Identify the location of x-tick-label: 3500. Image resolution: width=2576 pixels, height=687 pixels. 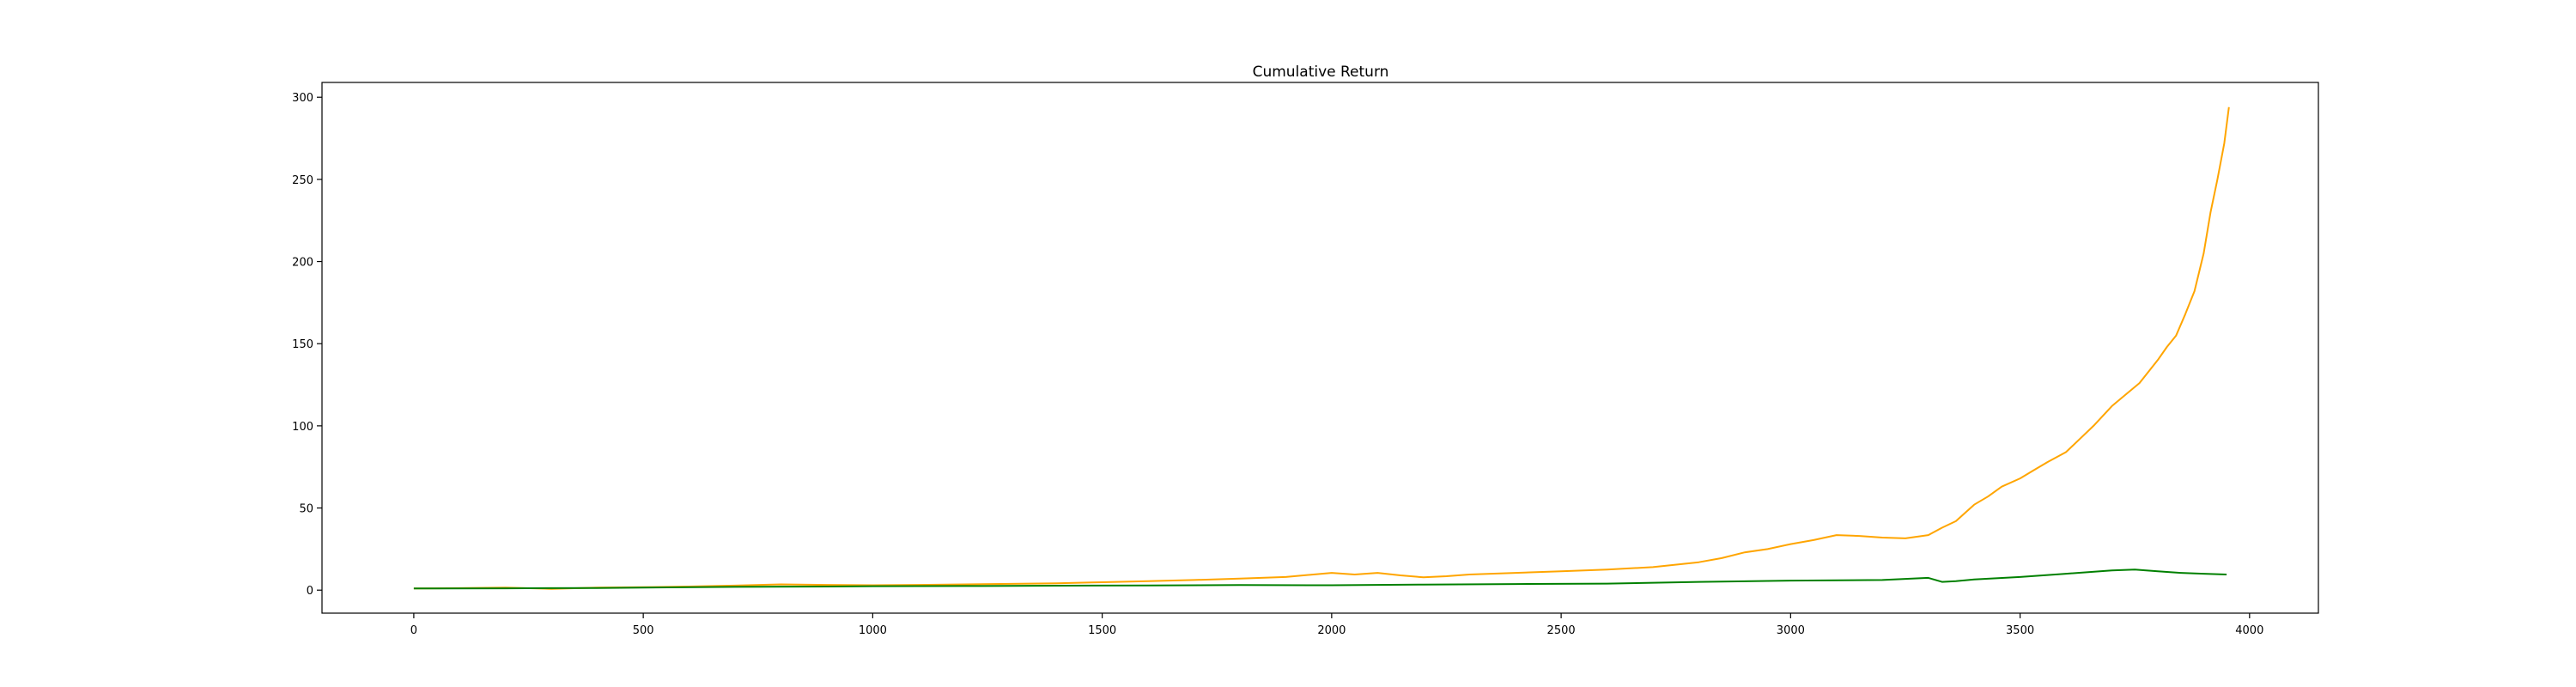
(2020, 630).